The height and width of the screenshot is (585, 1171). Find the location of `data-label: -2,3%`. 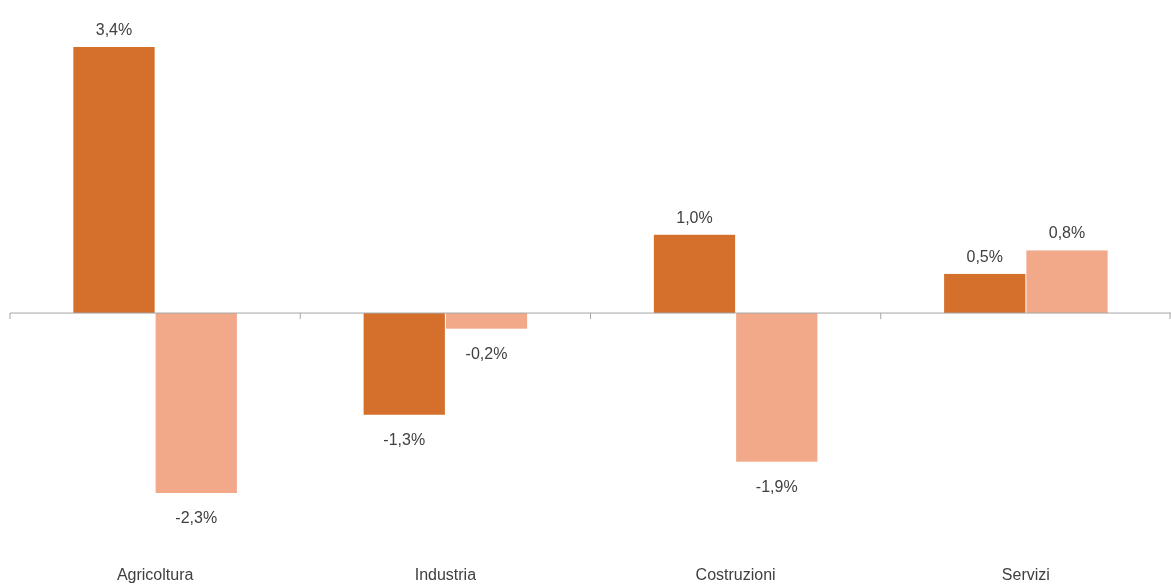

data-label: -2,3% is located at coordinates (196, 517).